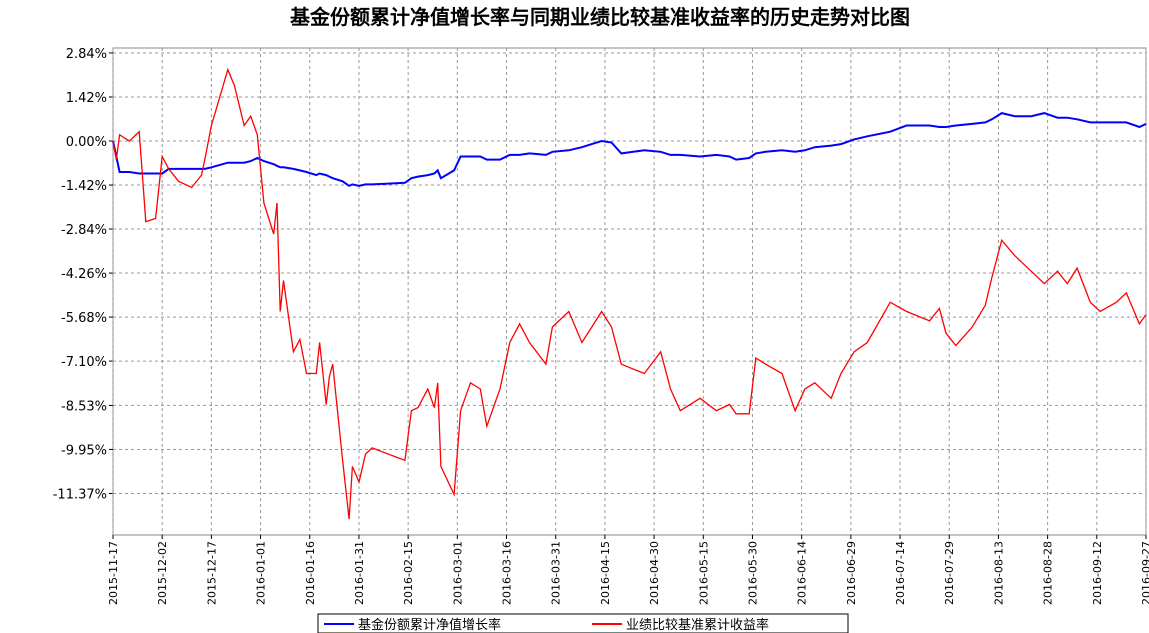  I want to click on x-tick-label: 2016-01-31, so click(359, 573).